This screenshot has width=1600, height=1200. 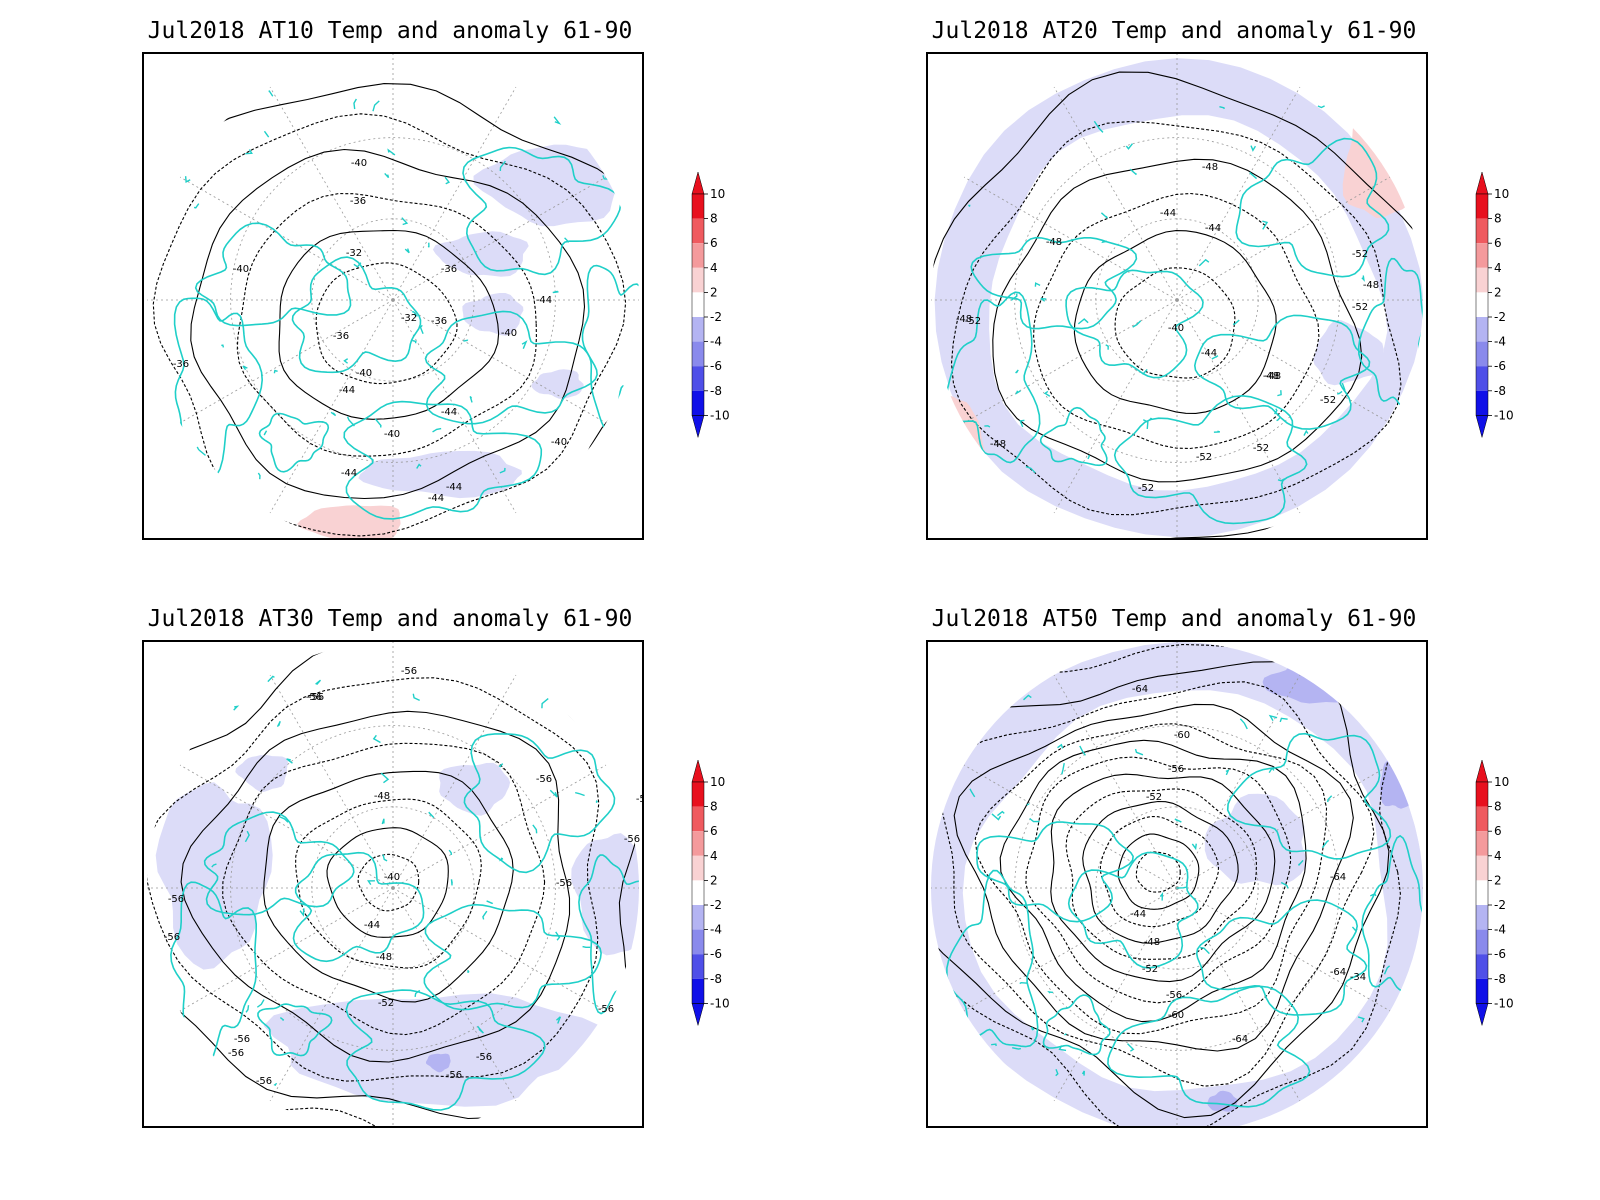 What do you see at coordinates (1504, 1003) in the screenshot?
I see `colorbar-label: -10` at bounding box center [1504, 1003].